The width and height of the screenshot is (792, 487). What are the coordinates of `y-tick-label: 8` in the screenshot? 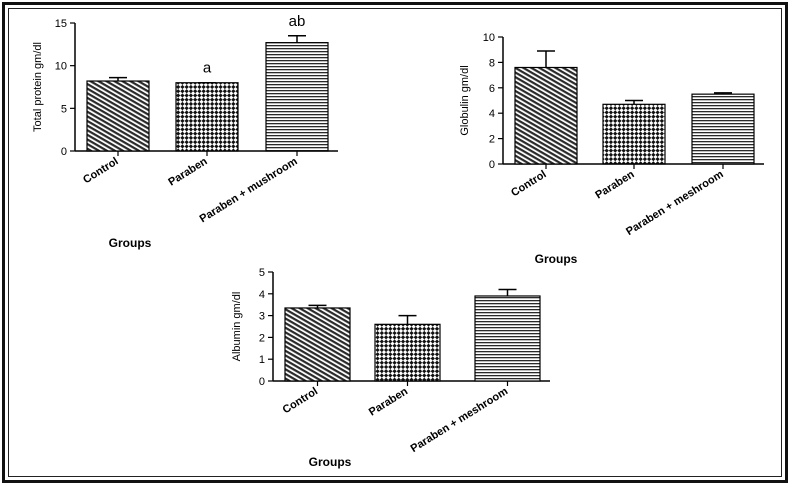 It's located at (492, 63).